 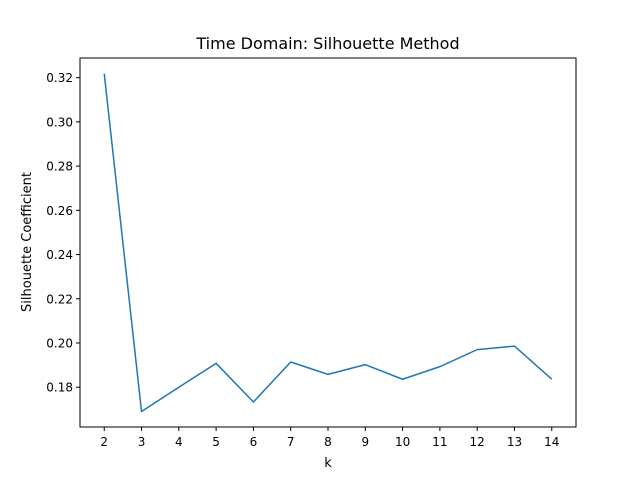 I want to click on y-tick-label: 0.30, so click(x=59, y=122).